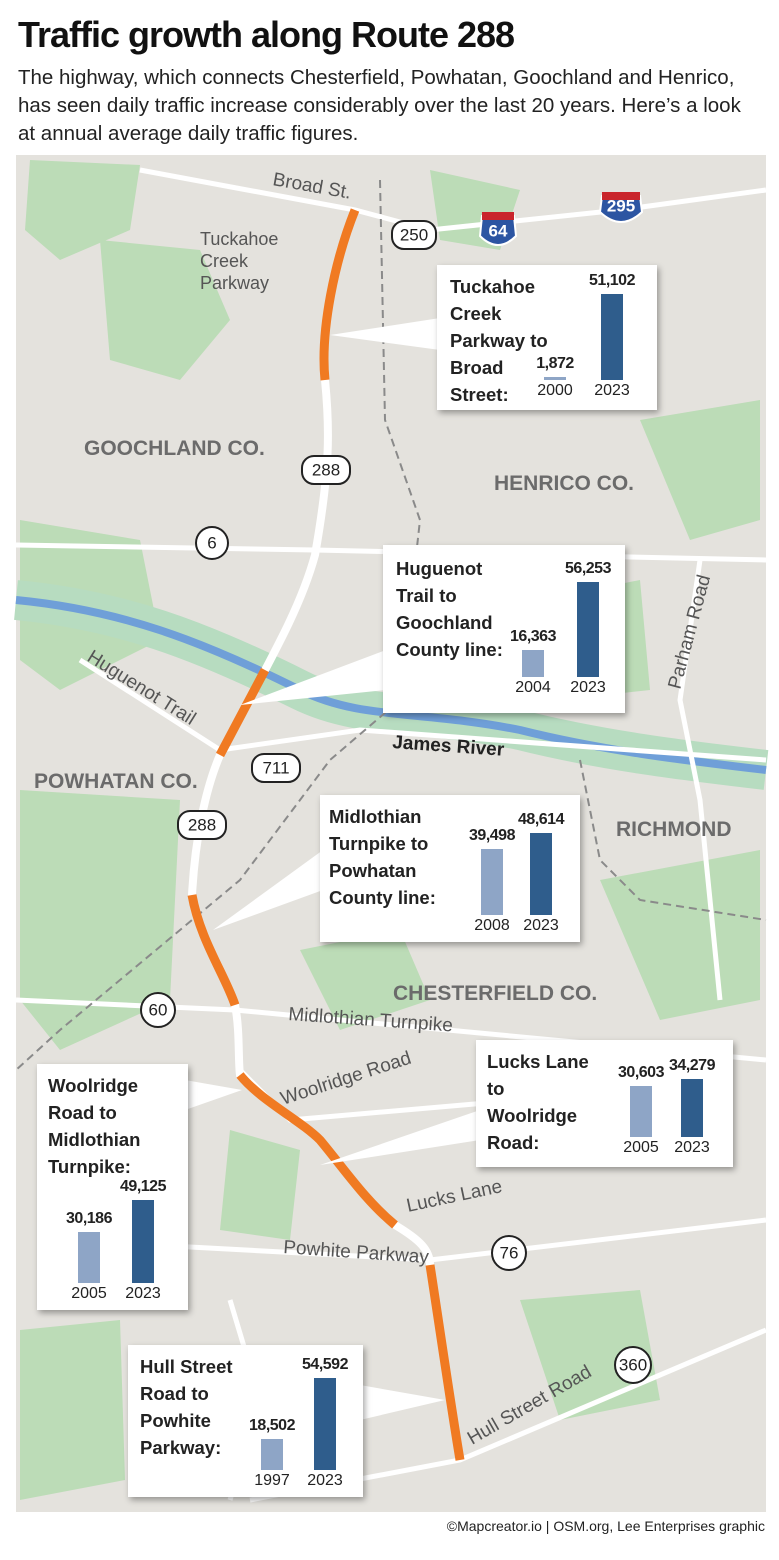  Describe the element at coordinates (538, 1102) in the screenshot. I see `callout-label: Lucks Lane to Woolridge Road:` at that location.